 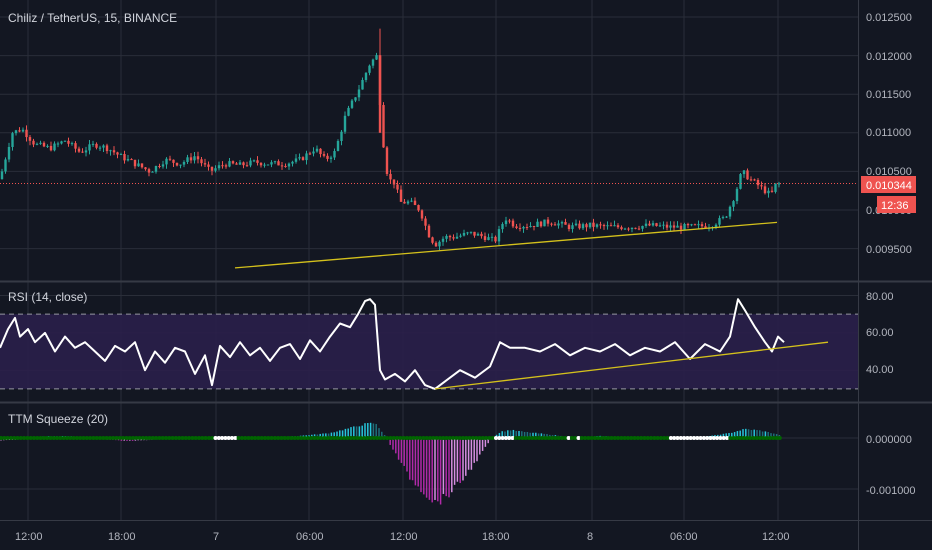 I want to click on ttm-axis-label: -0.001000, so click(x=891, y=491).